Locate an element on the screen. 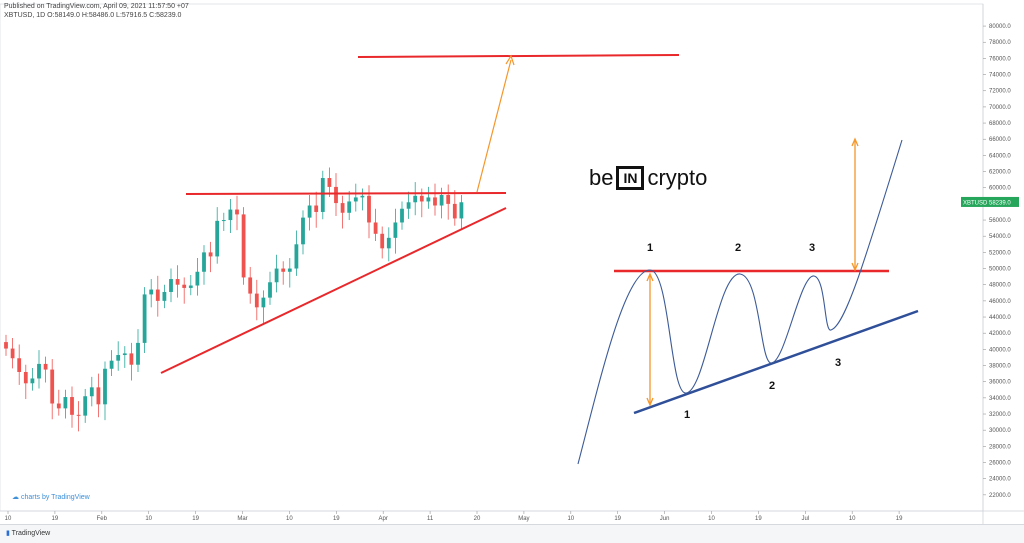 Image resolution: width=1024 pixels, height=543 pixels. triangle-resistance-line is located at coordinates (346, 193).